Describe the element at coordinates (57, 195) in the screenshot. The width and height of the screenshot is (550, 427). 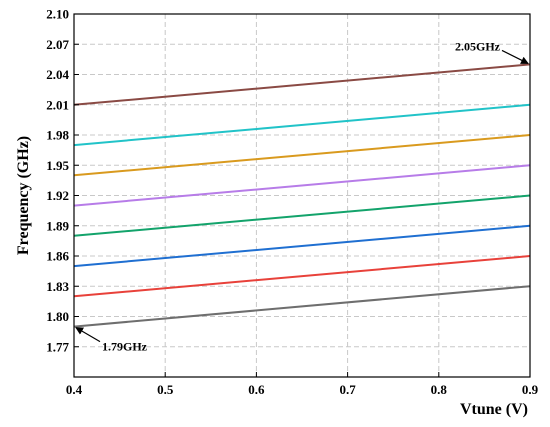
I see `y-tick-label: 1.92` at that location.